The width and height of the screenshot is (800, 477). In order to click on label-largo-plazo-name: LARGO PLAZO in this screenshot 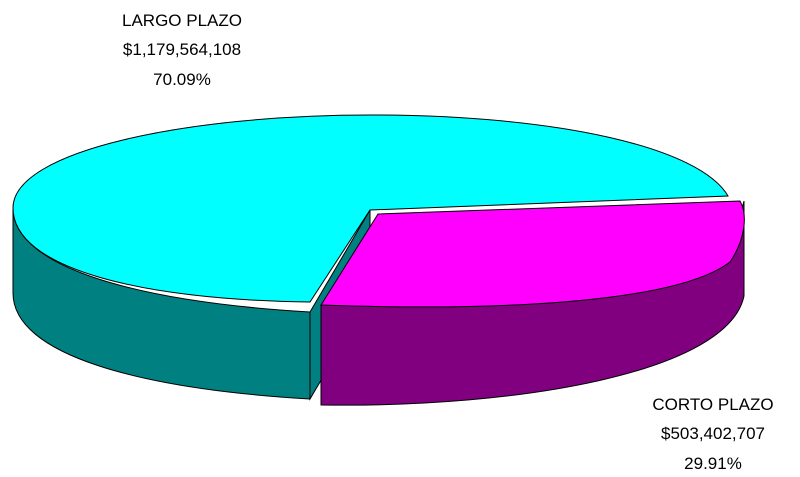, I will do `click(182, 20)`.